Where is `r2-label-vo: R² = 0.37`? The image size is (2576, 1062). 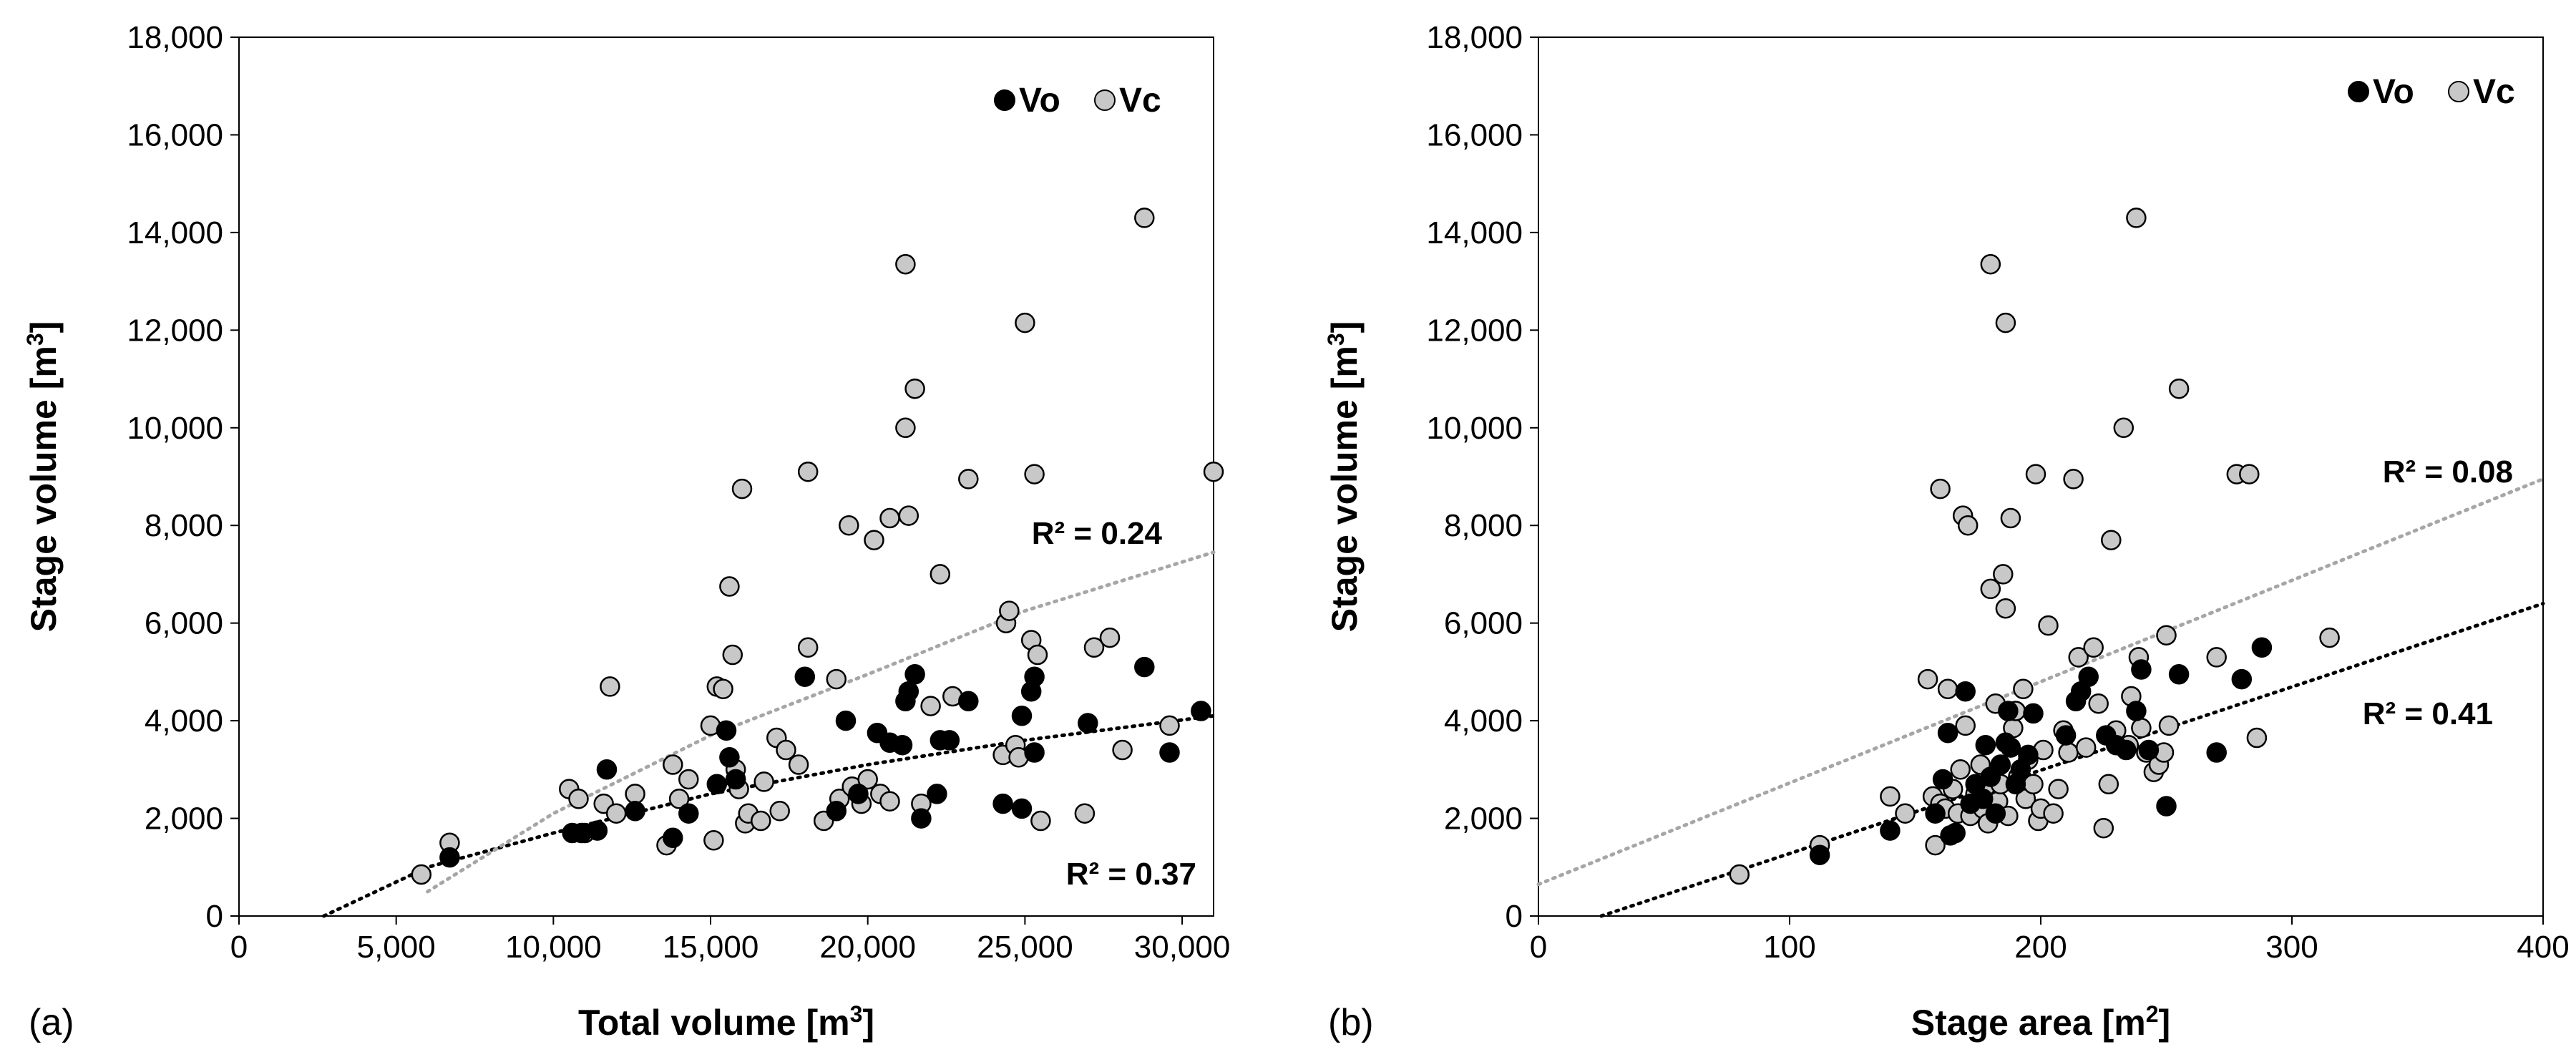
r2-label-vo: R² = 0.37 is located at coordinates (1131, 874).